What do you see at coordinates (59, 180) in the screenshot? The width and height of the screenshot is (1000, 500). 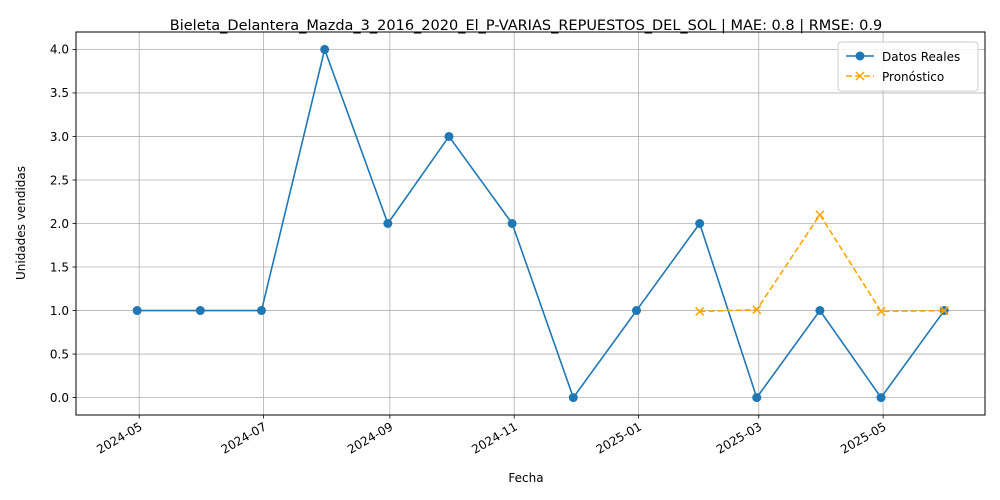 I see `y-tick-label: 2.5` at bounding box center [59, 180].